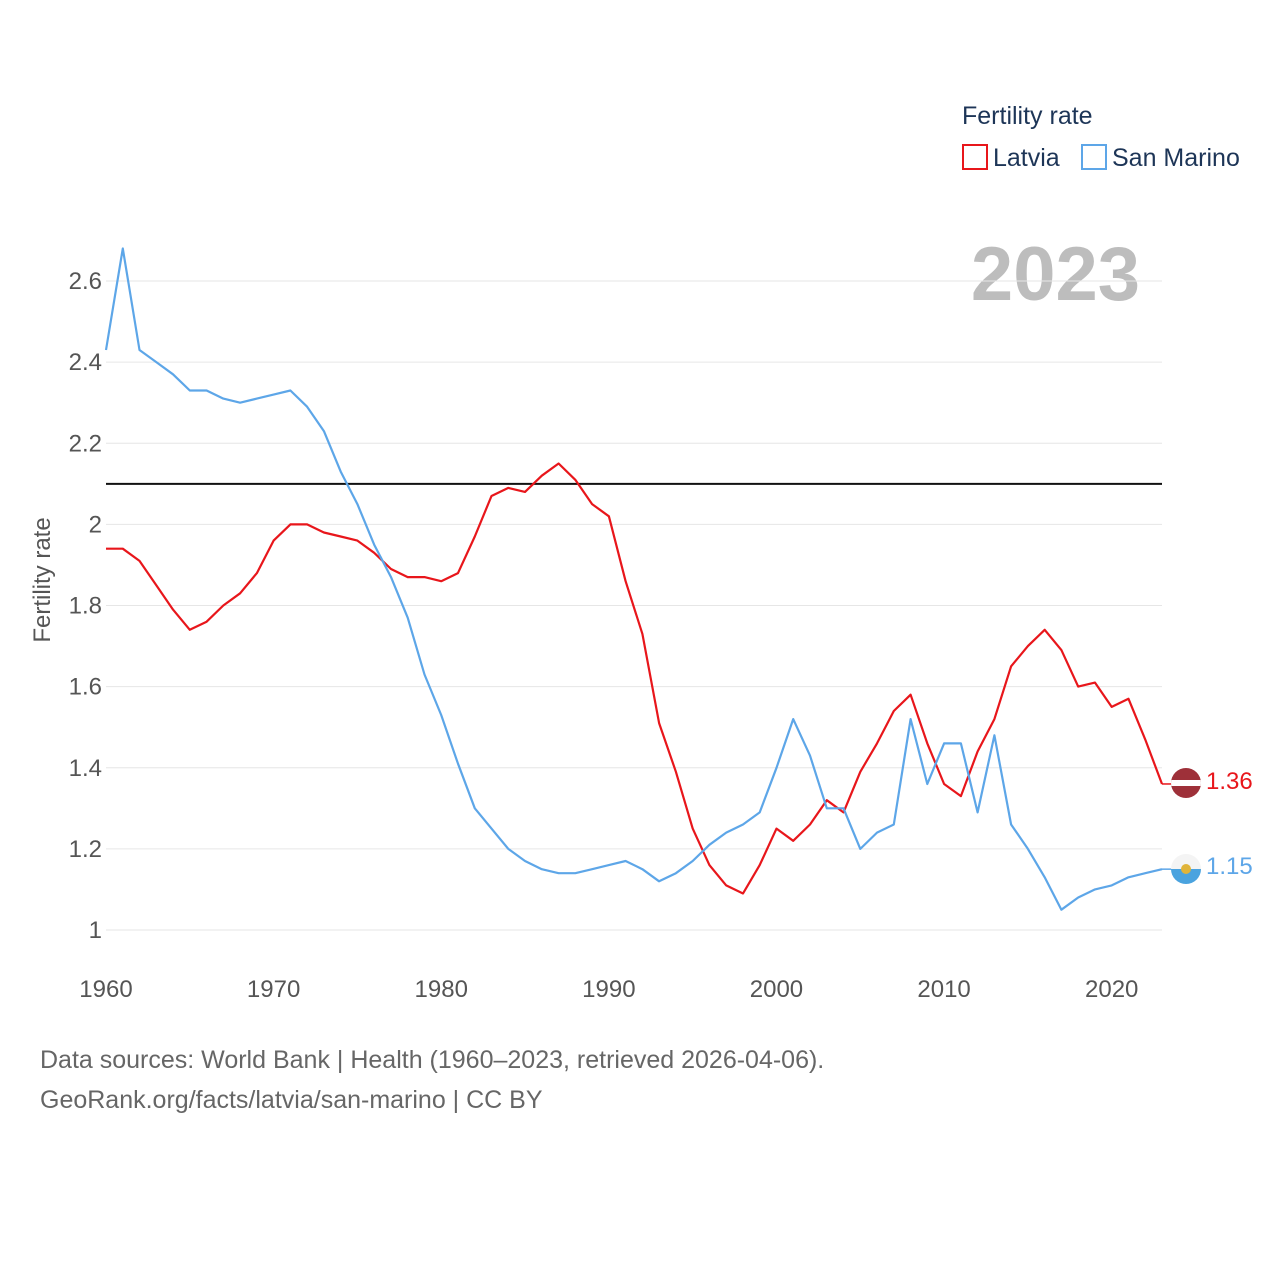 This screenshot has height=1280, width=1280. I want to click on y-tick-1.4: 1.4, so click(85, 768).